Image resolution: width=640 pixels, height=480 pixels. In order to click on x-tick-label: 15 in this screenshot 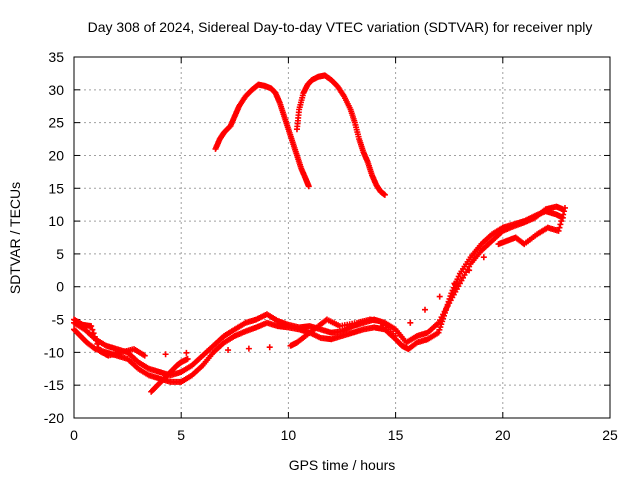, I will do `click(396, 435)`.